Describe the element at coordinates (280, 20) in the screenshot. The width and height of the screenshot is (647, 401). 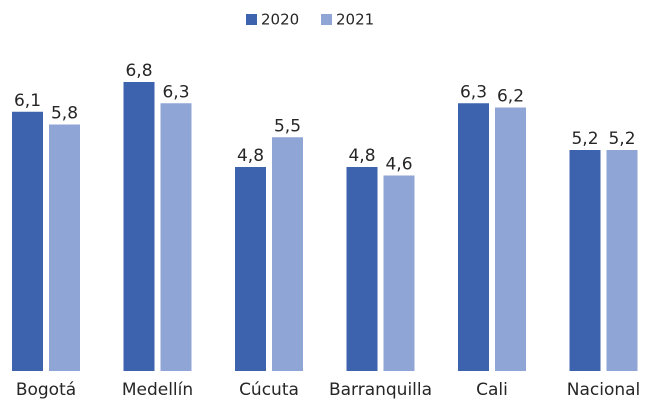
I see `legend-label: 2020` at that location.